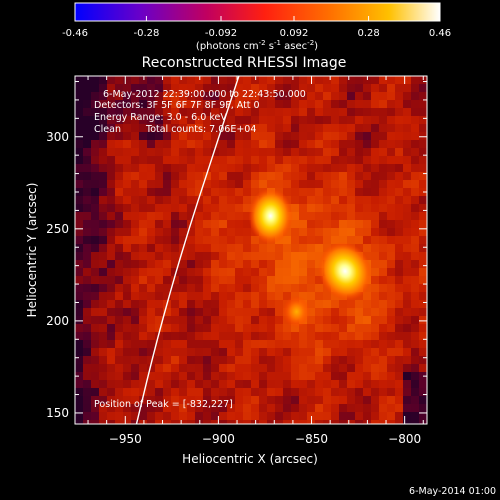 This screenshot has height=500, width=500. What do you see at coordinates (218, 439) in the screenshot?
I see `x-tick-label: −900` at bounding box center [218, 439].